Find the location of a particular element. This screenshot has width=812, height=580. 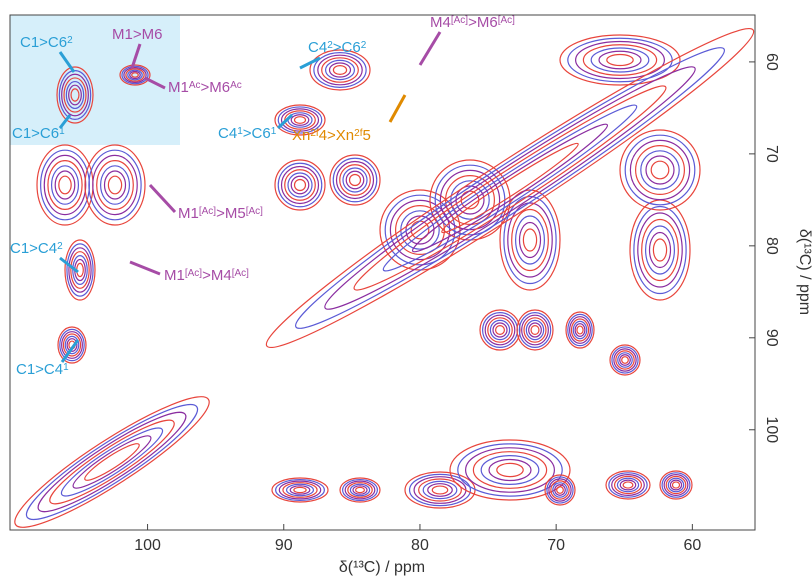

superscript: 1 is located at coordinates (274, 131).